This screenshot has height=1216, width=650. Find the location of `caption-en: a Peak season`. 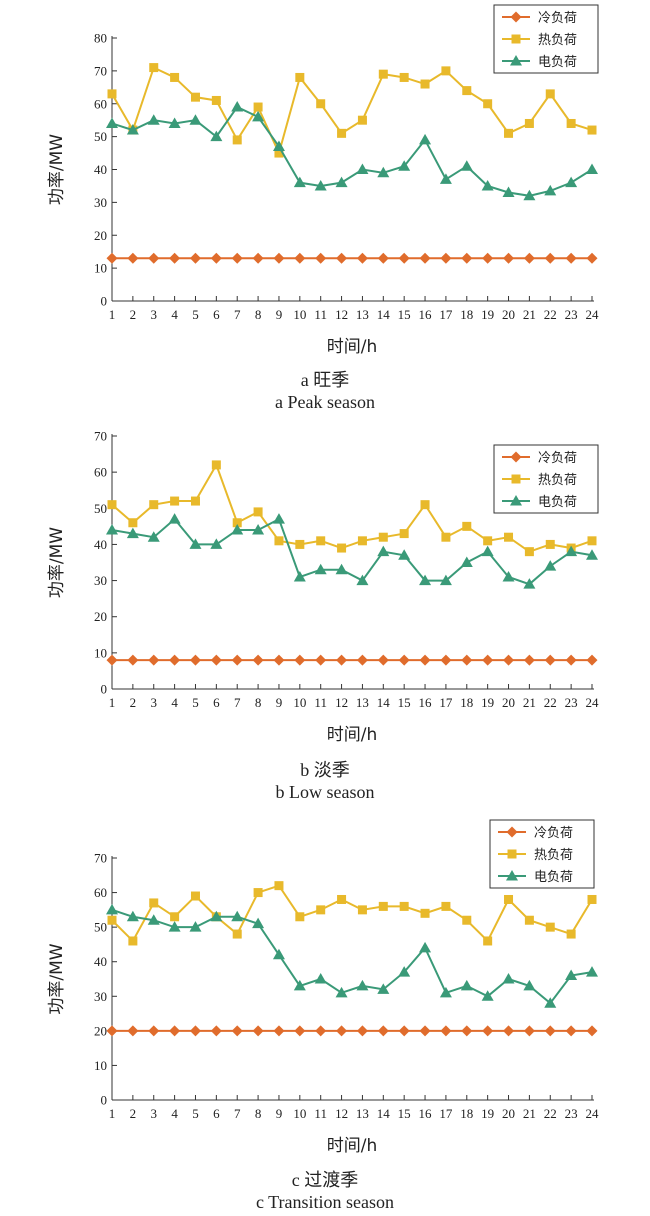

caption-en: a Peak season is located at coordinates (325, 402).